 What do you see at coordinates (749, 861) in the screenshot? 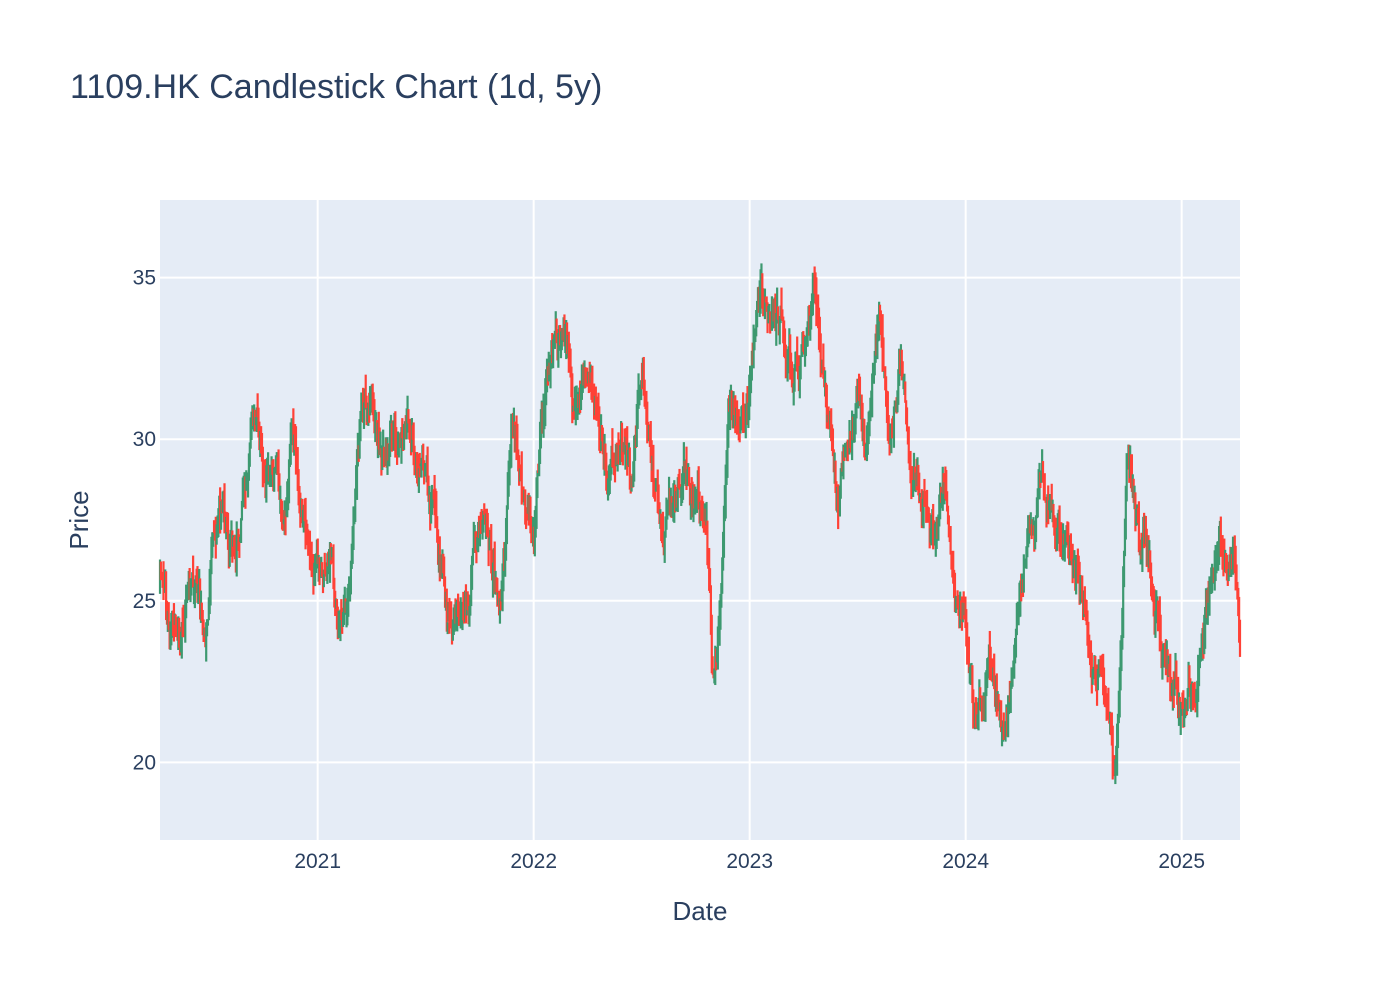
I see `x-tick-label: 2023` at bounding box center [749, 861].